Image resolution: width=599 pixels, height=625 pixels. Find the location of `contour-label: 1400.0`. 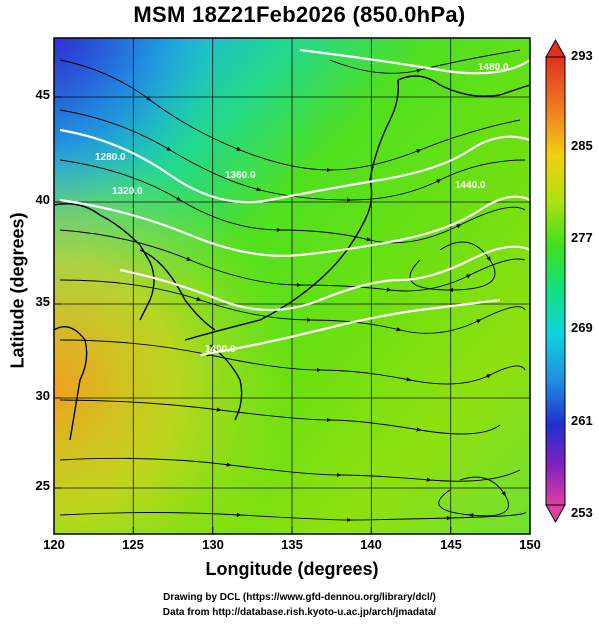

contour-label: 1400.0 is located at coordinates (220, 349).